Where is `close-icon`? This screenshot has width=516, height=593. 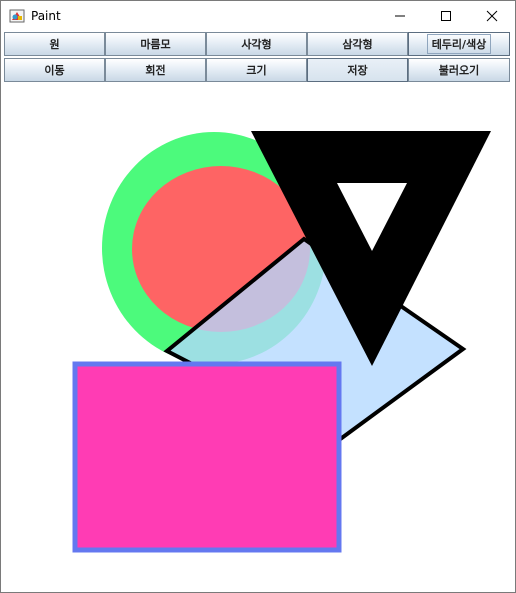 close-icon is located at coordinates (492, 16).